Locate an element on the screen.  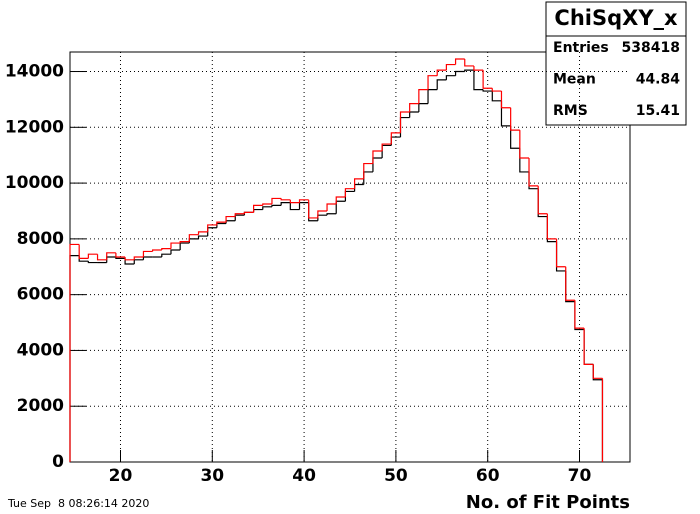
stats-label: Mean is located at coordinates (574, 80).